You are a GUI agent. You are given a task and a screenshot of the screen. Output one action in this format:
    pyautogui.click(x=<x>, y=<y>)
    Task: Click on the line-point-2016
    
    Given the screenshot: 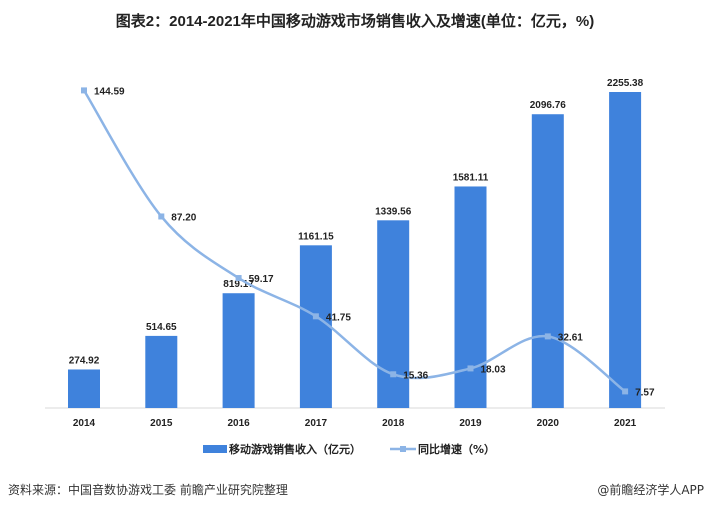 What is the action you would take?
    pyautogui.click(x=238, y=278)
    